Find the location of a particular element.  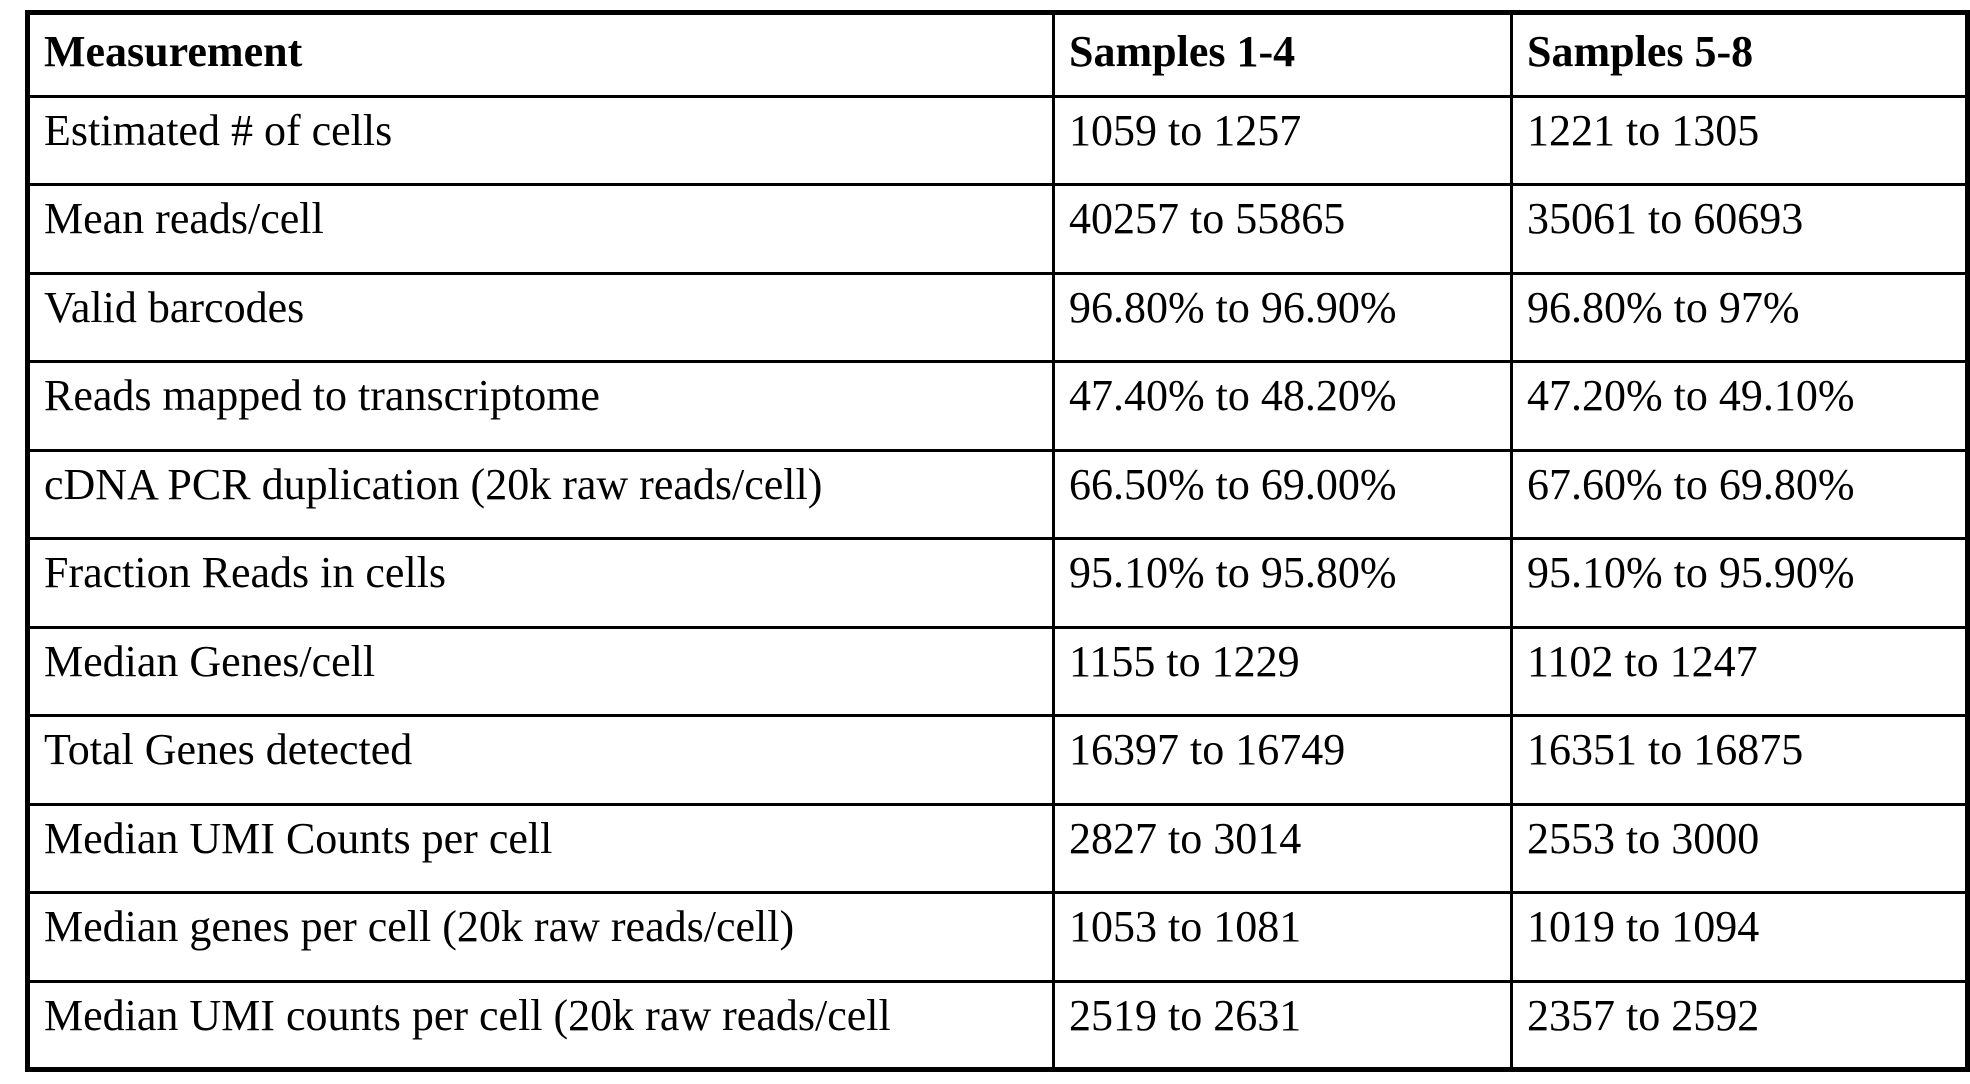

samples-5-8-cell: 1221 to 1305 is located at coordinates (1739, 140).